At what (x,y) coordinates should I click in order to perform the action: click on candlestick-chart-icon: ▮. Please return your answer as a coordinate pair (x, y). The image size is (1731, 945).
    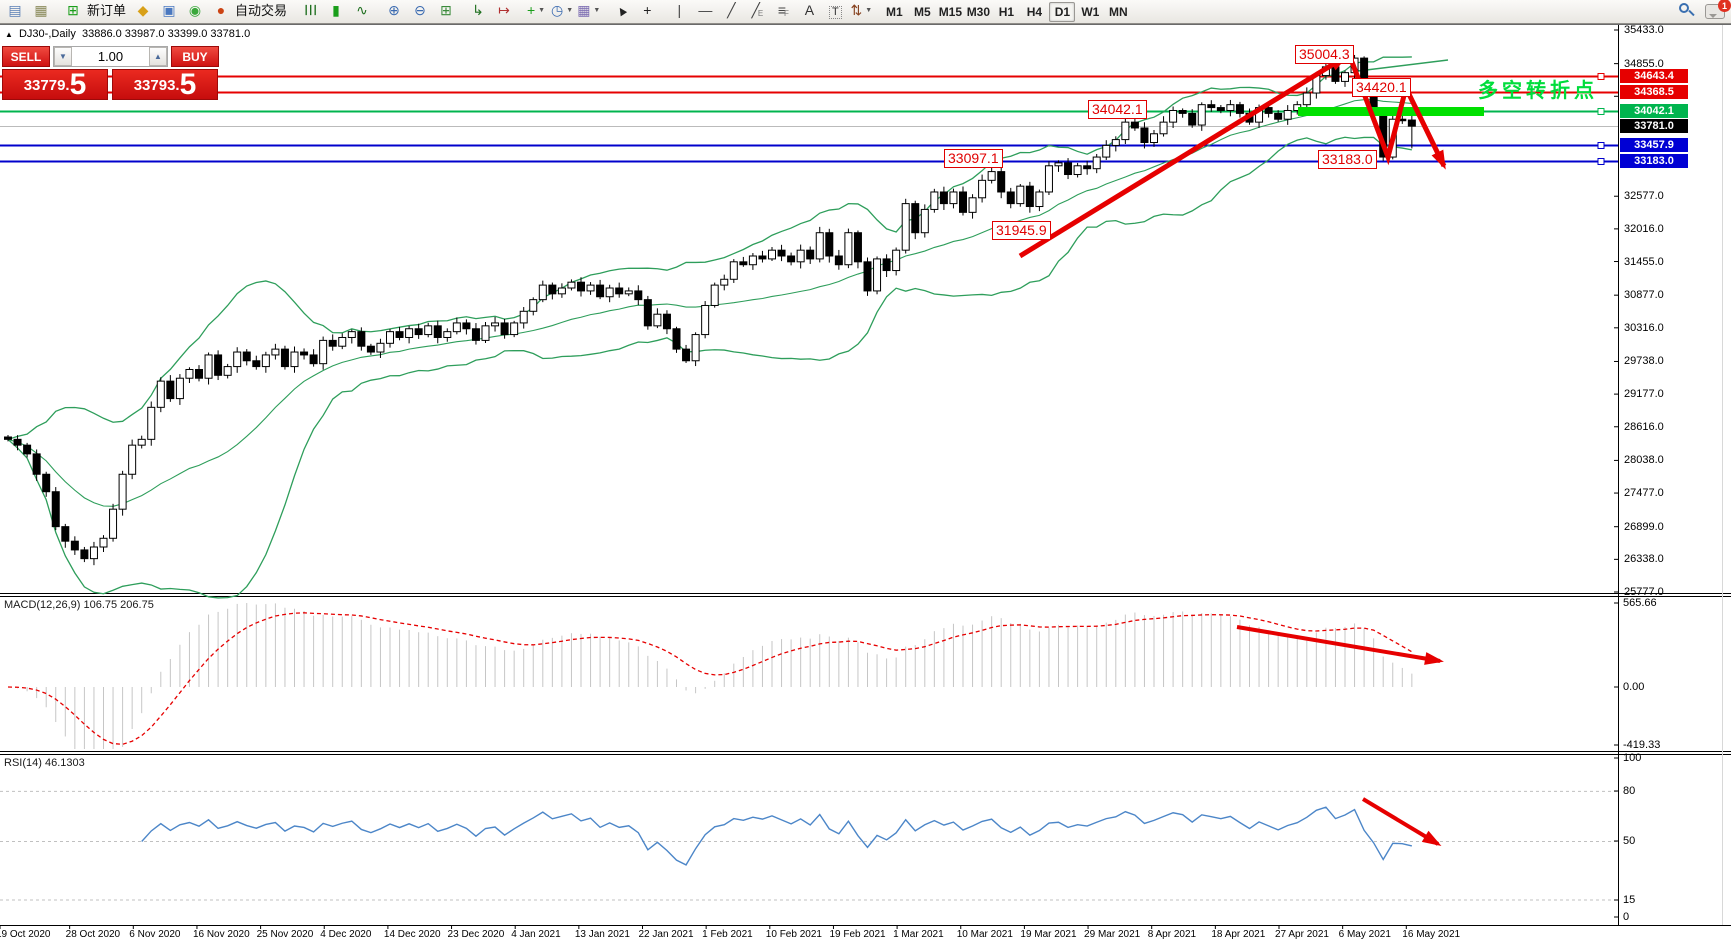
    Looking at the image, I should click on (336, 10).